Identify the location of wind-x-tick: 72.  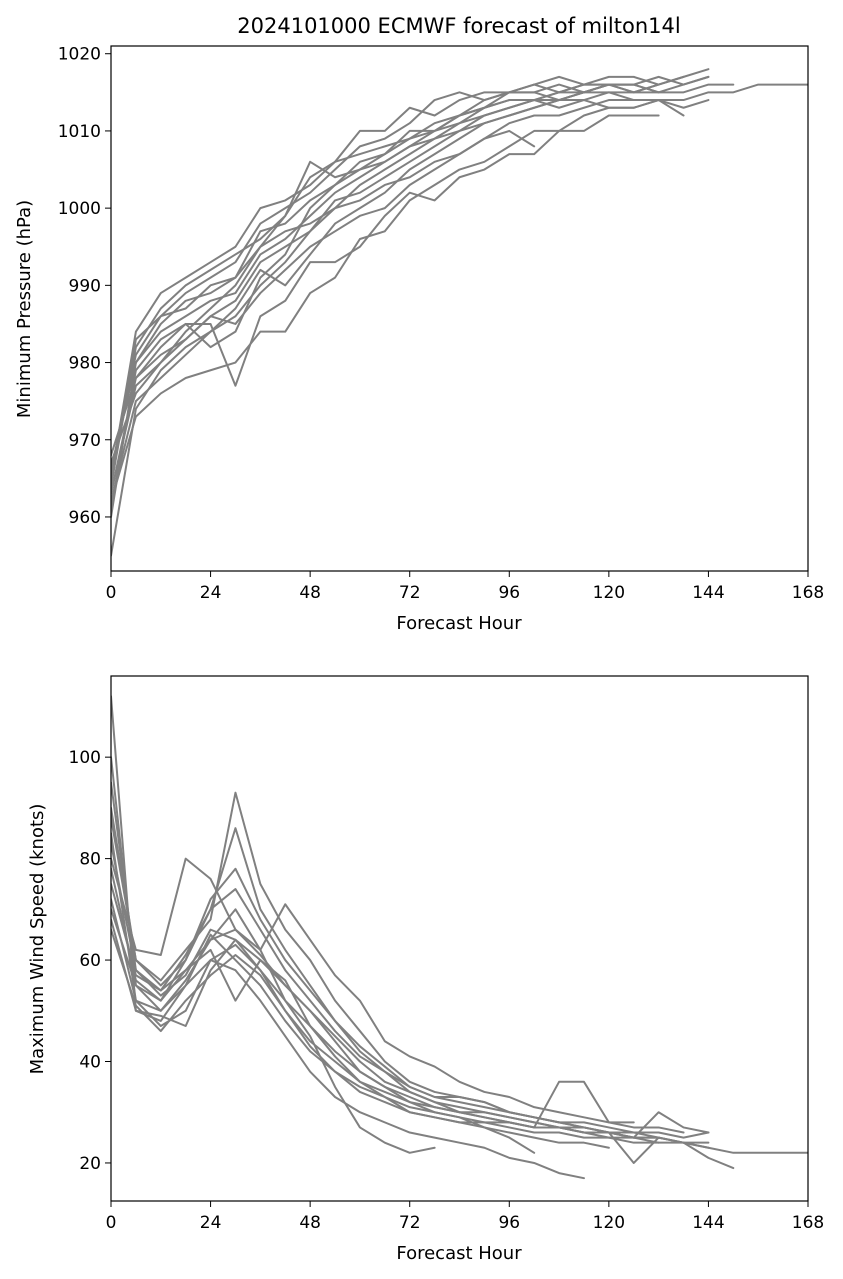
(410, 1217).